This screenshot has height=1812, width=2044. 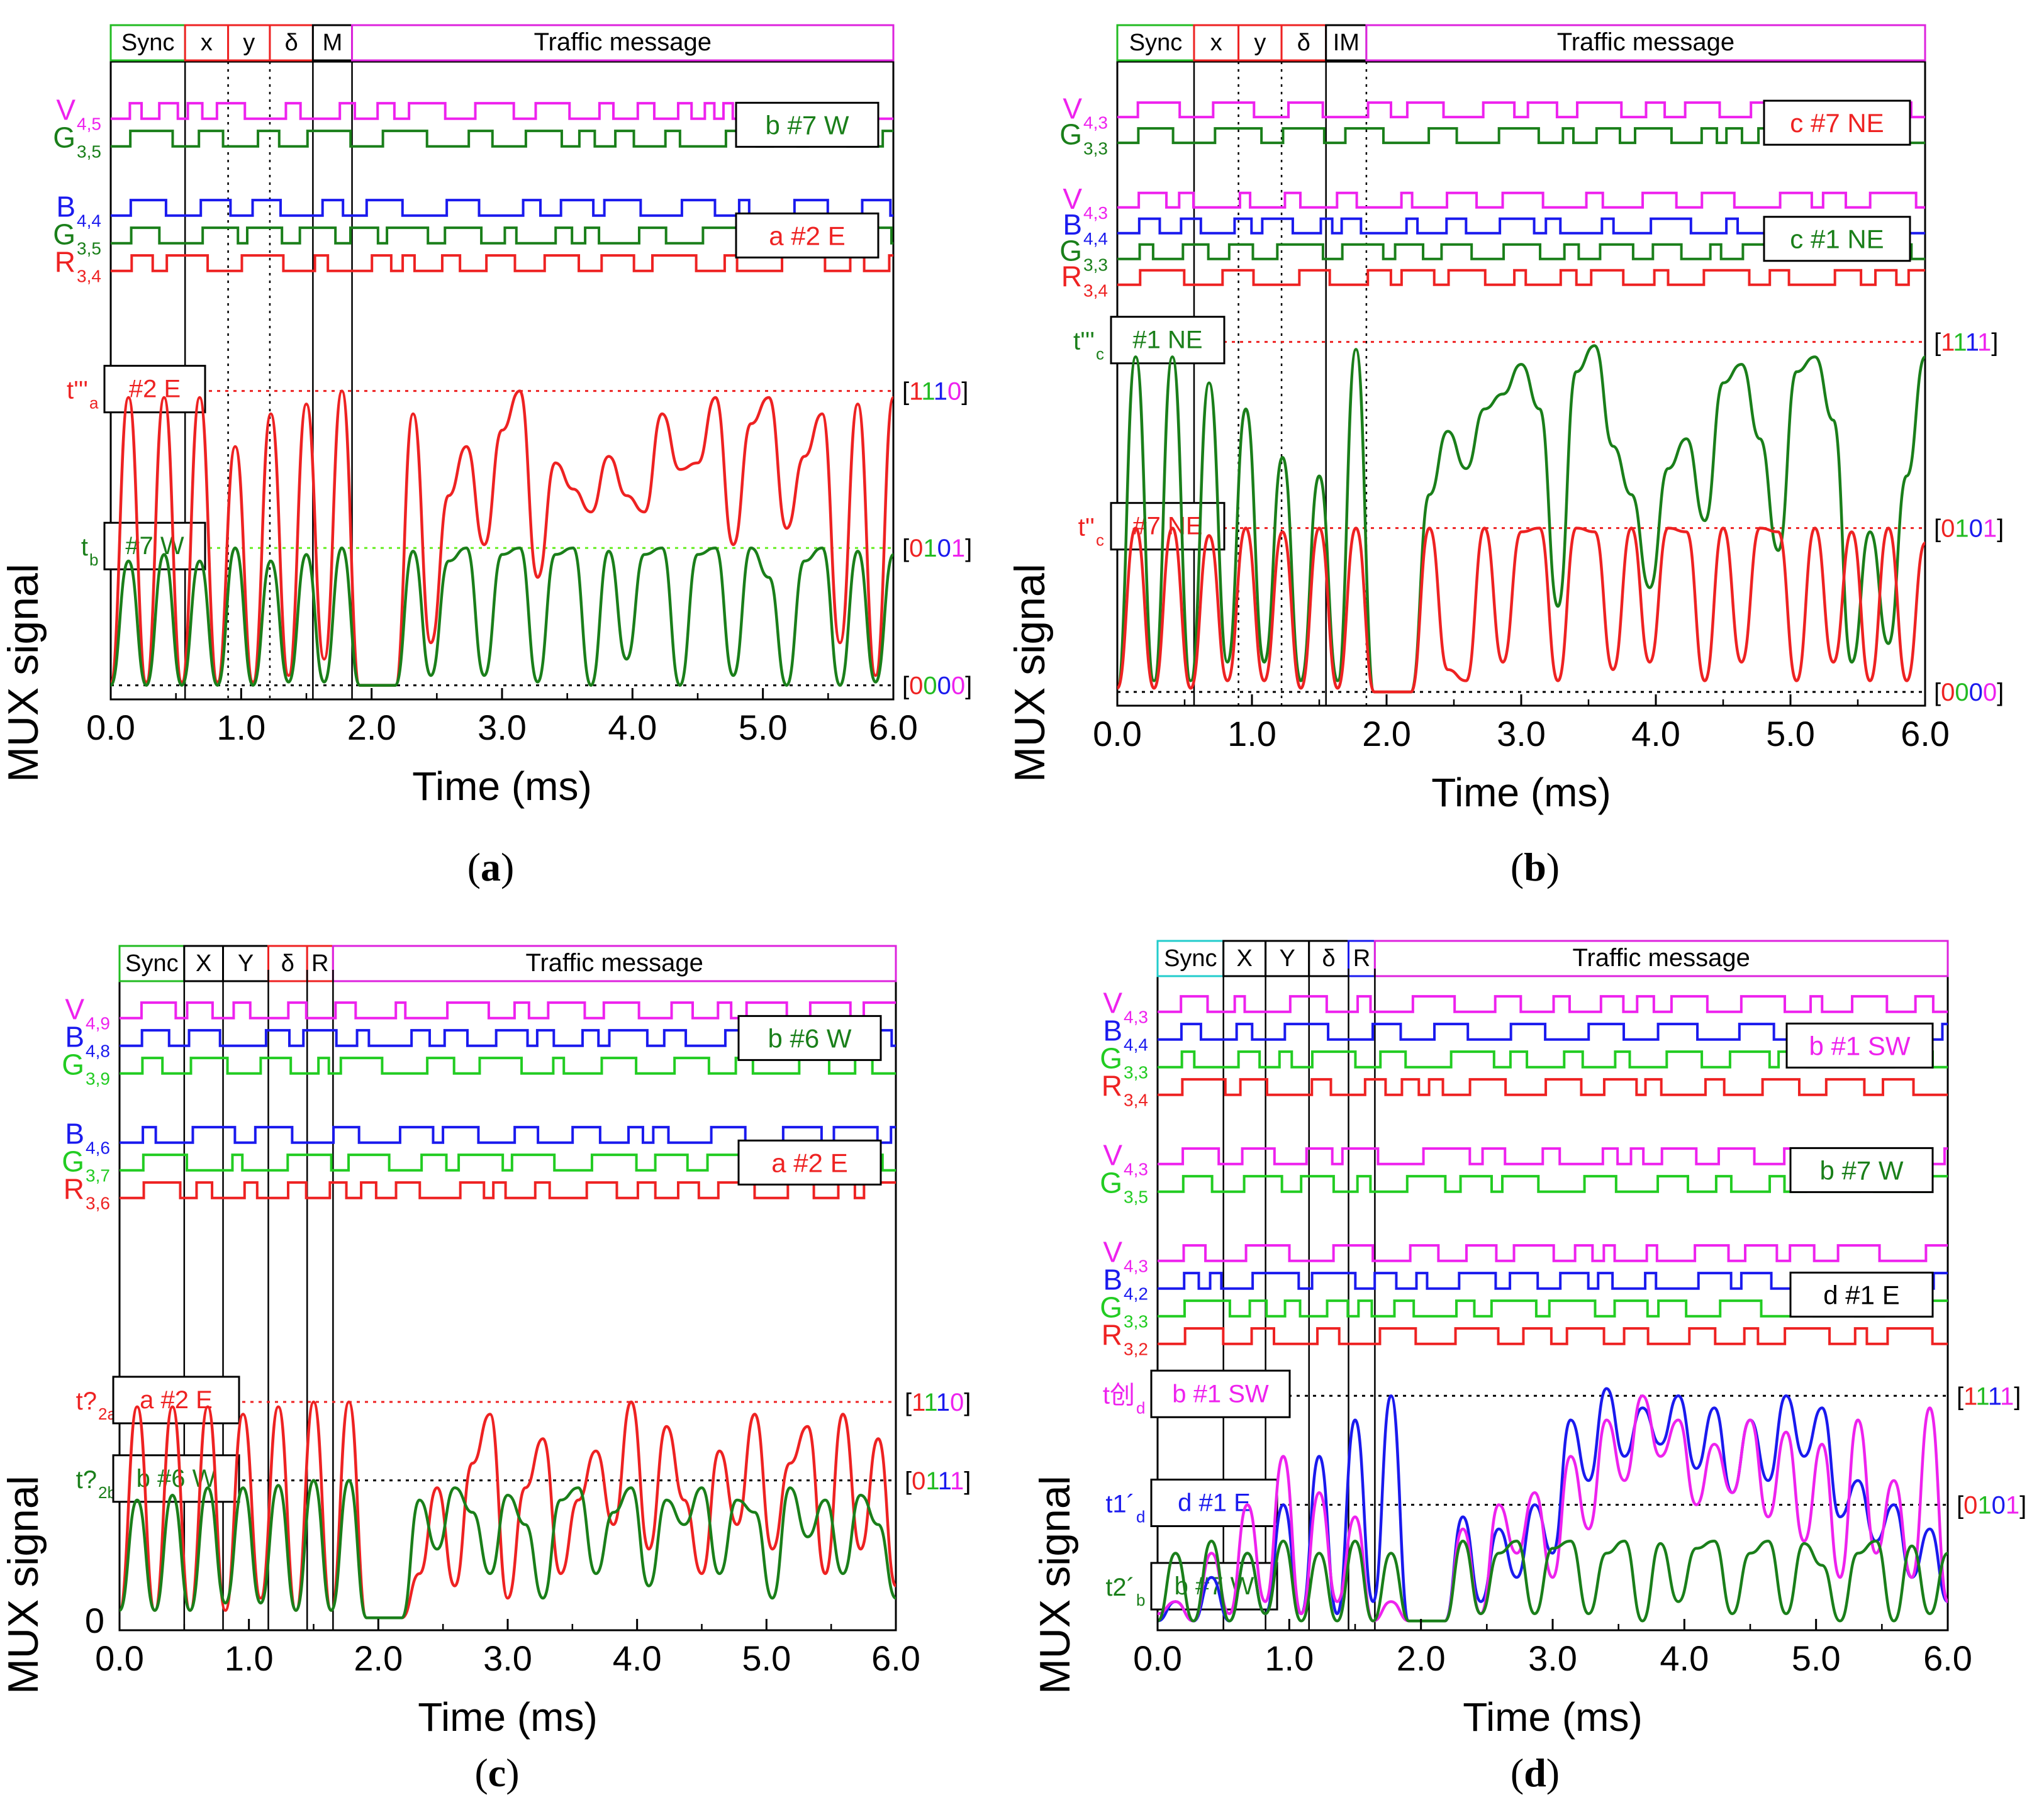 I want to click on x-tick-label: 4.0, so click(x=1684, y=1658).